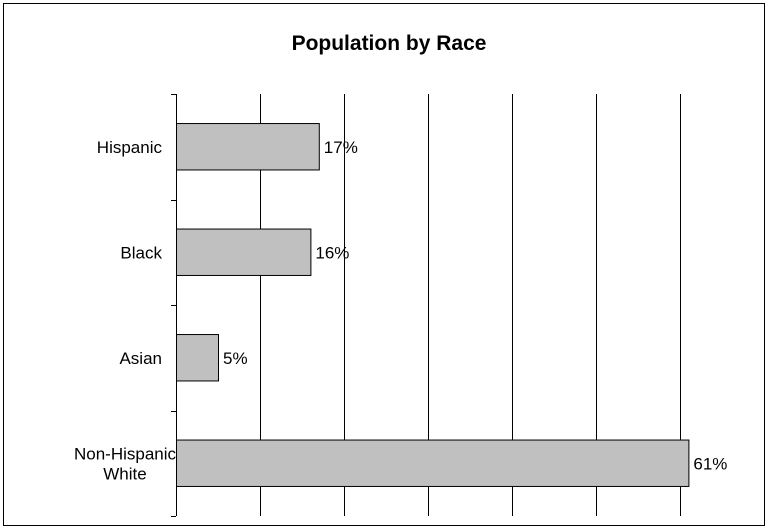  What do you see at coordinates (125, 311) in the screenshot?
I see `category-labels: Hispanic Black Asian Non-Hispanic White` at bounding box center [125, 311].